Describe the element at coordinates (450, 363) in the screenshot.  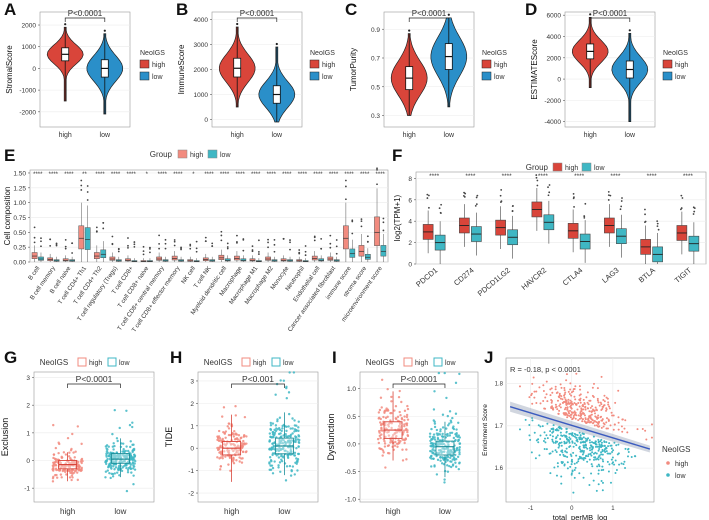
I see `jitter-legend-low: low` at that location.